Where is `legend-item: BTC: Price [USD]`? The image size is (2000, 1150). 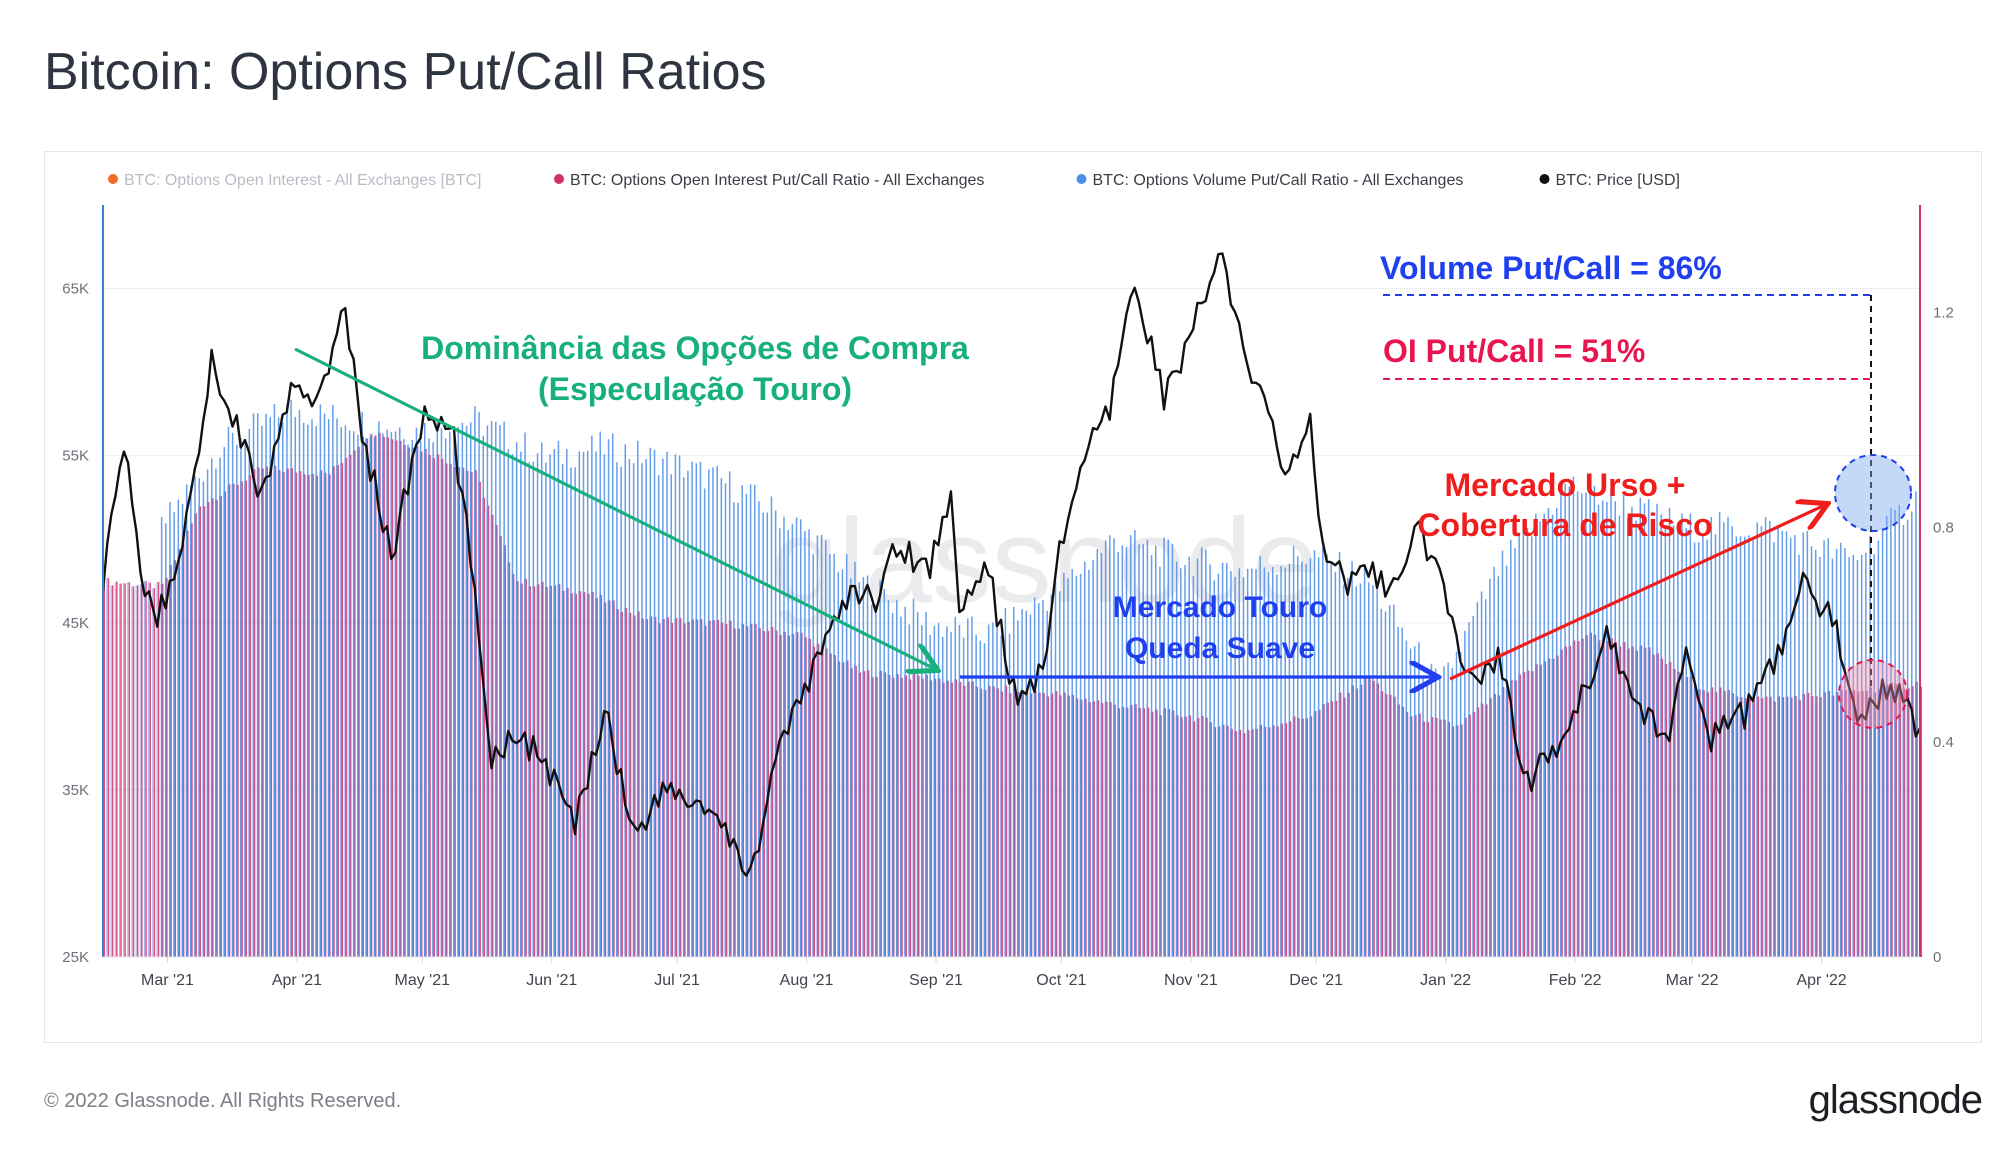 legend-item: BTC: Price [USD] is located at coordinates (1609, 180).